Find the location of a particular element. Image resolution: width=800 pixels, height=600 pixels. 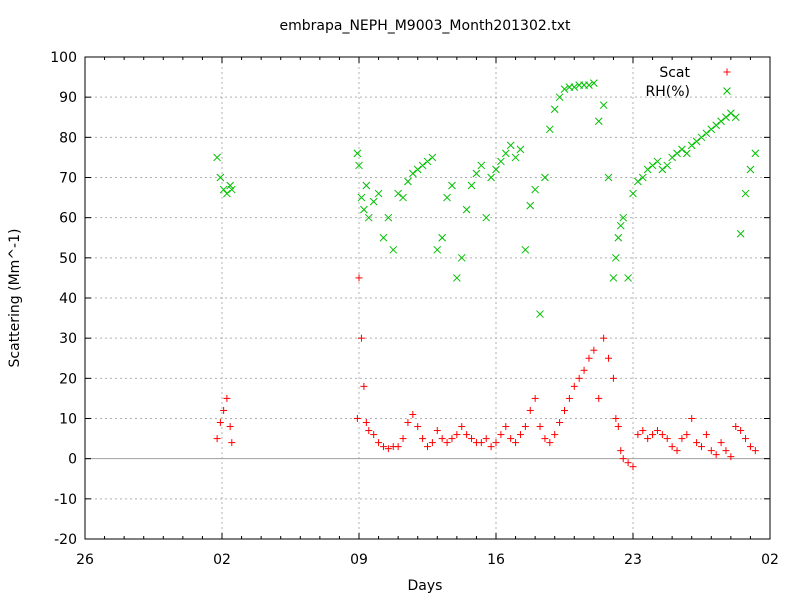

legend-label-rh: RH(%) is located at coordinates (668, 92).